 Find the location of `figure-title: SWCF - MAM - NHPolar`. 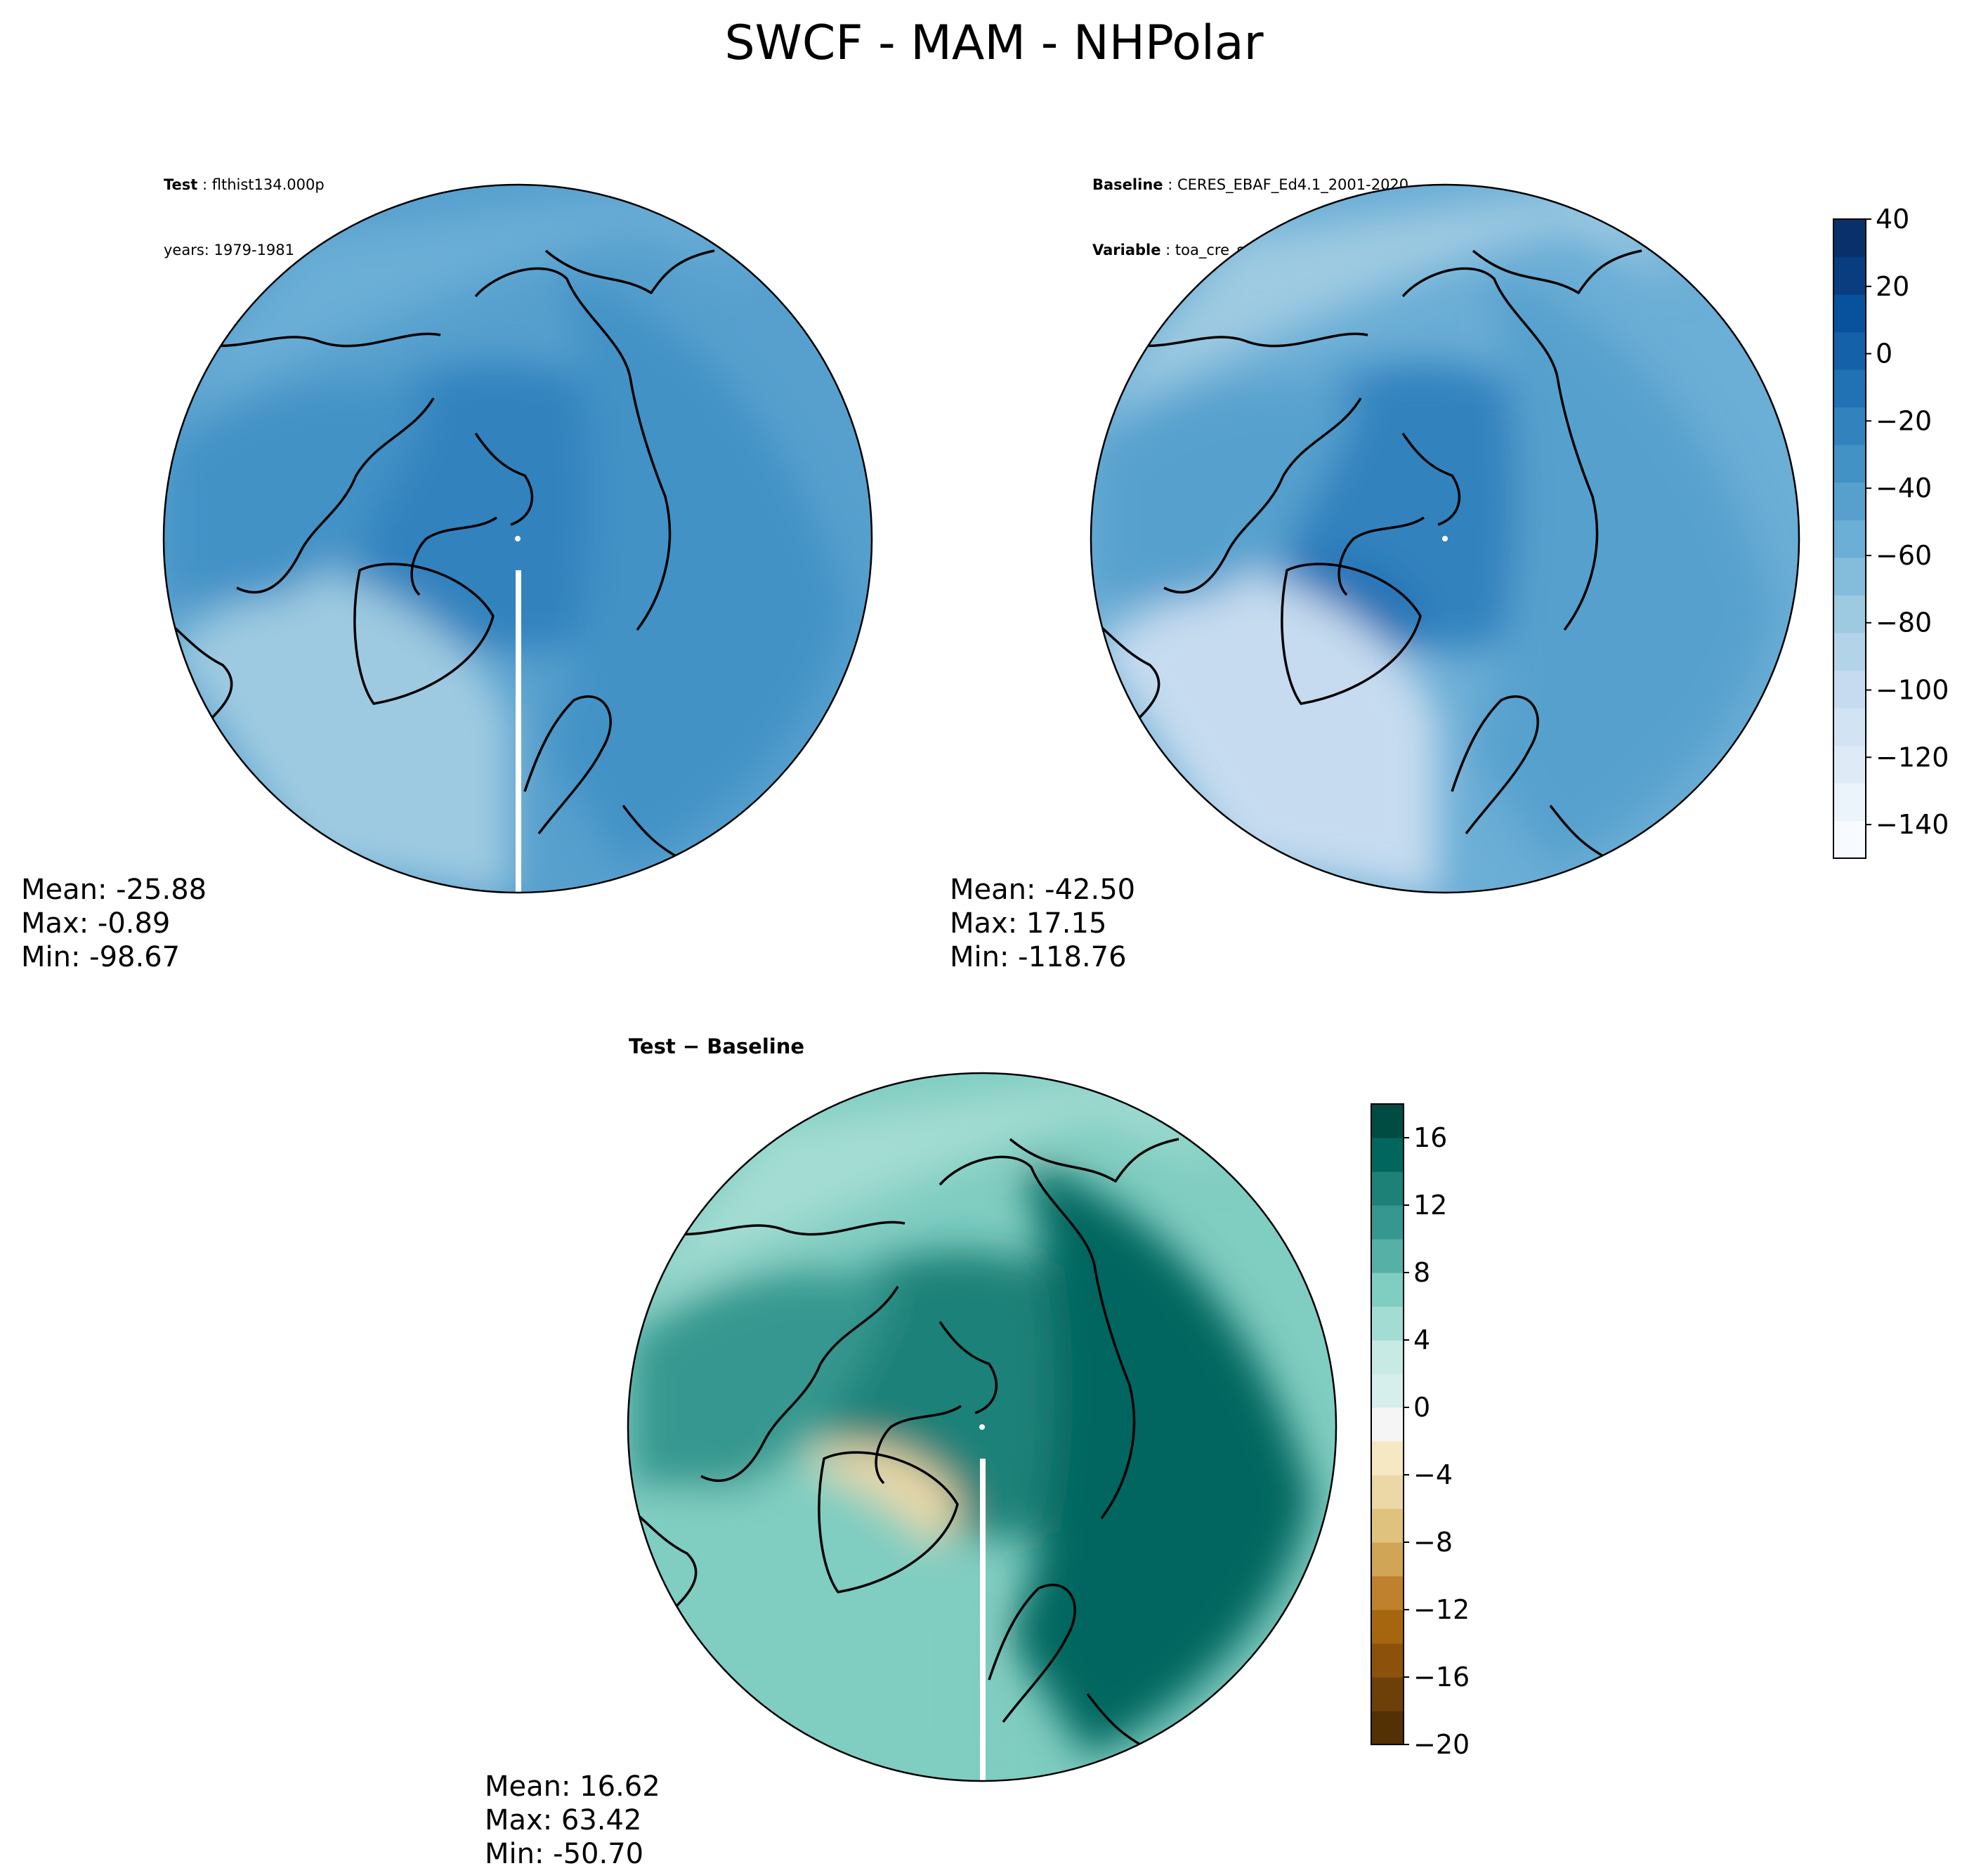

figure-title: SWCF - MAM - NHPolar is located at coordinates (994, 43).